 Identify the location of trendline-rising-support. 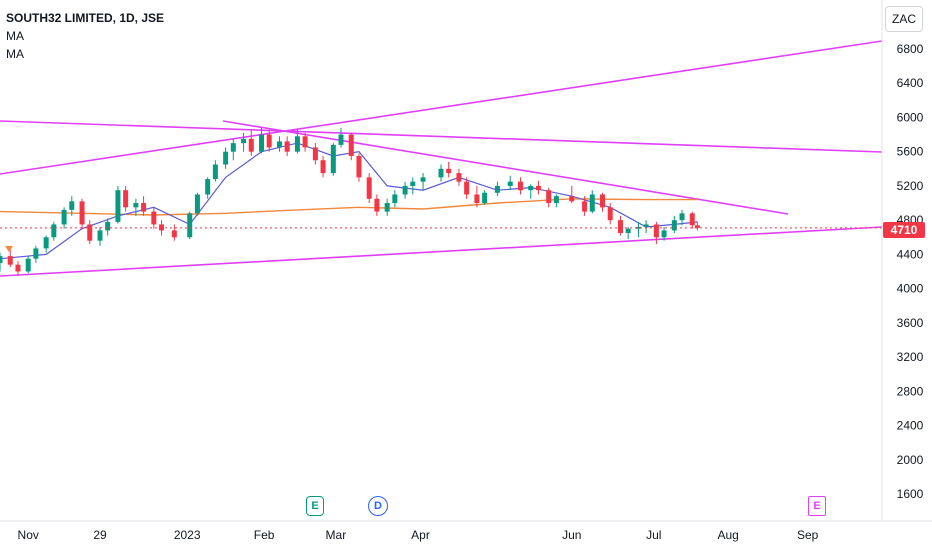
(441, 251).